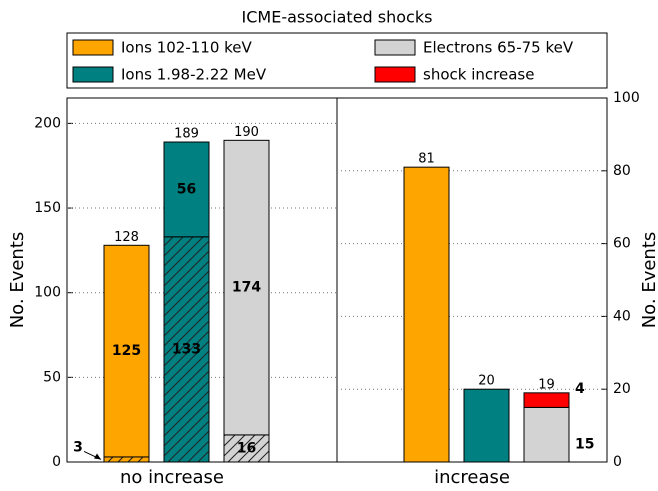 This screenshot has height=491, width=658. What do you see at coordinates (486, 381) in the screenshot?
I see `total-label: 20` at bounding box center [486, 381].